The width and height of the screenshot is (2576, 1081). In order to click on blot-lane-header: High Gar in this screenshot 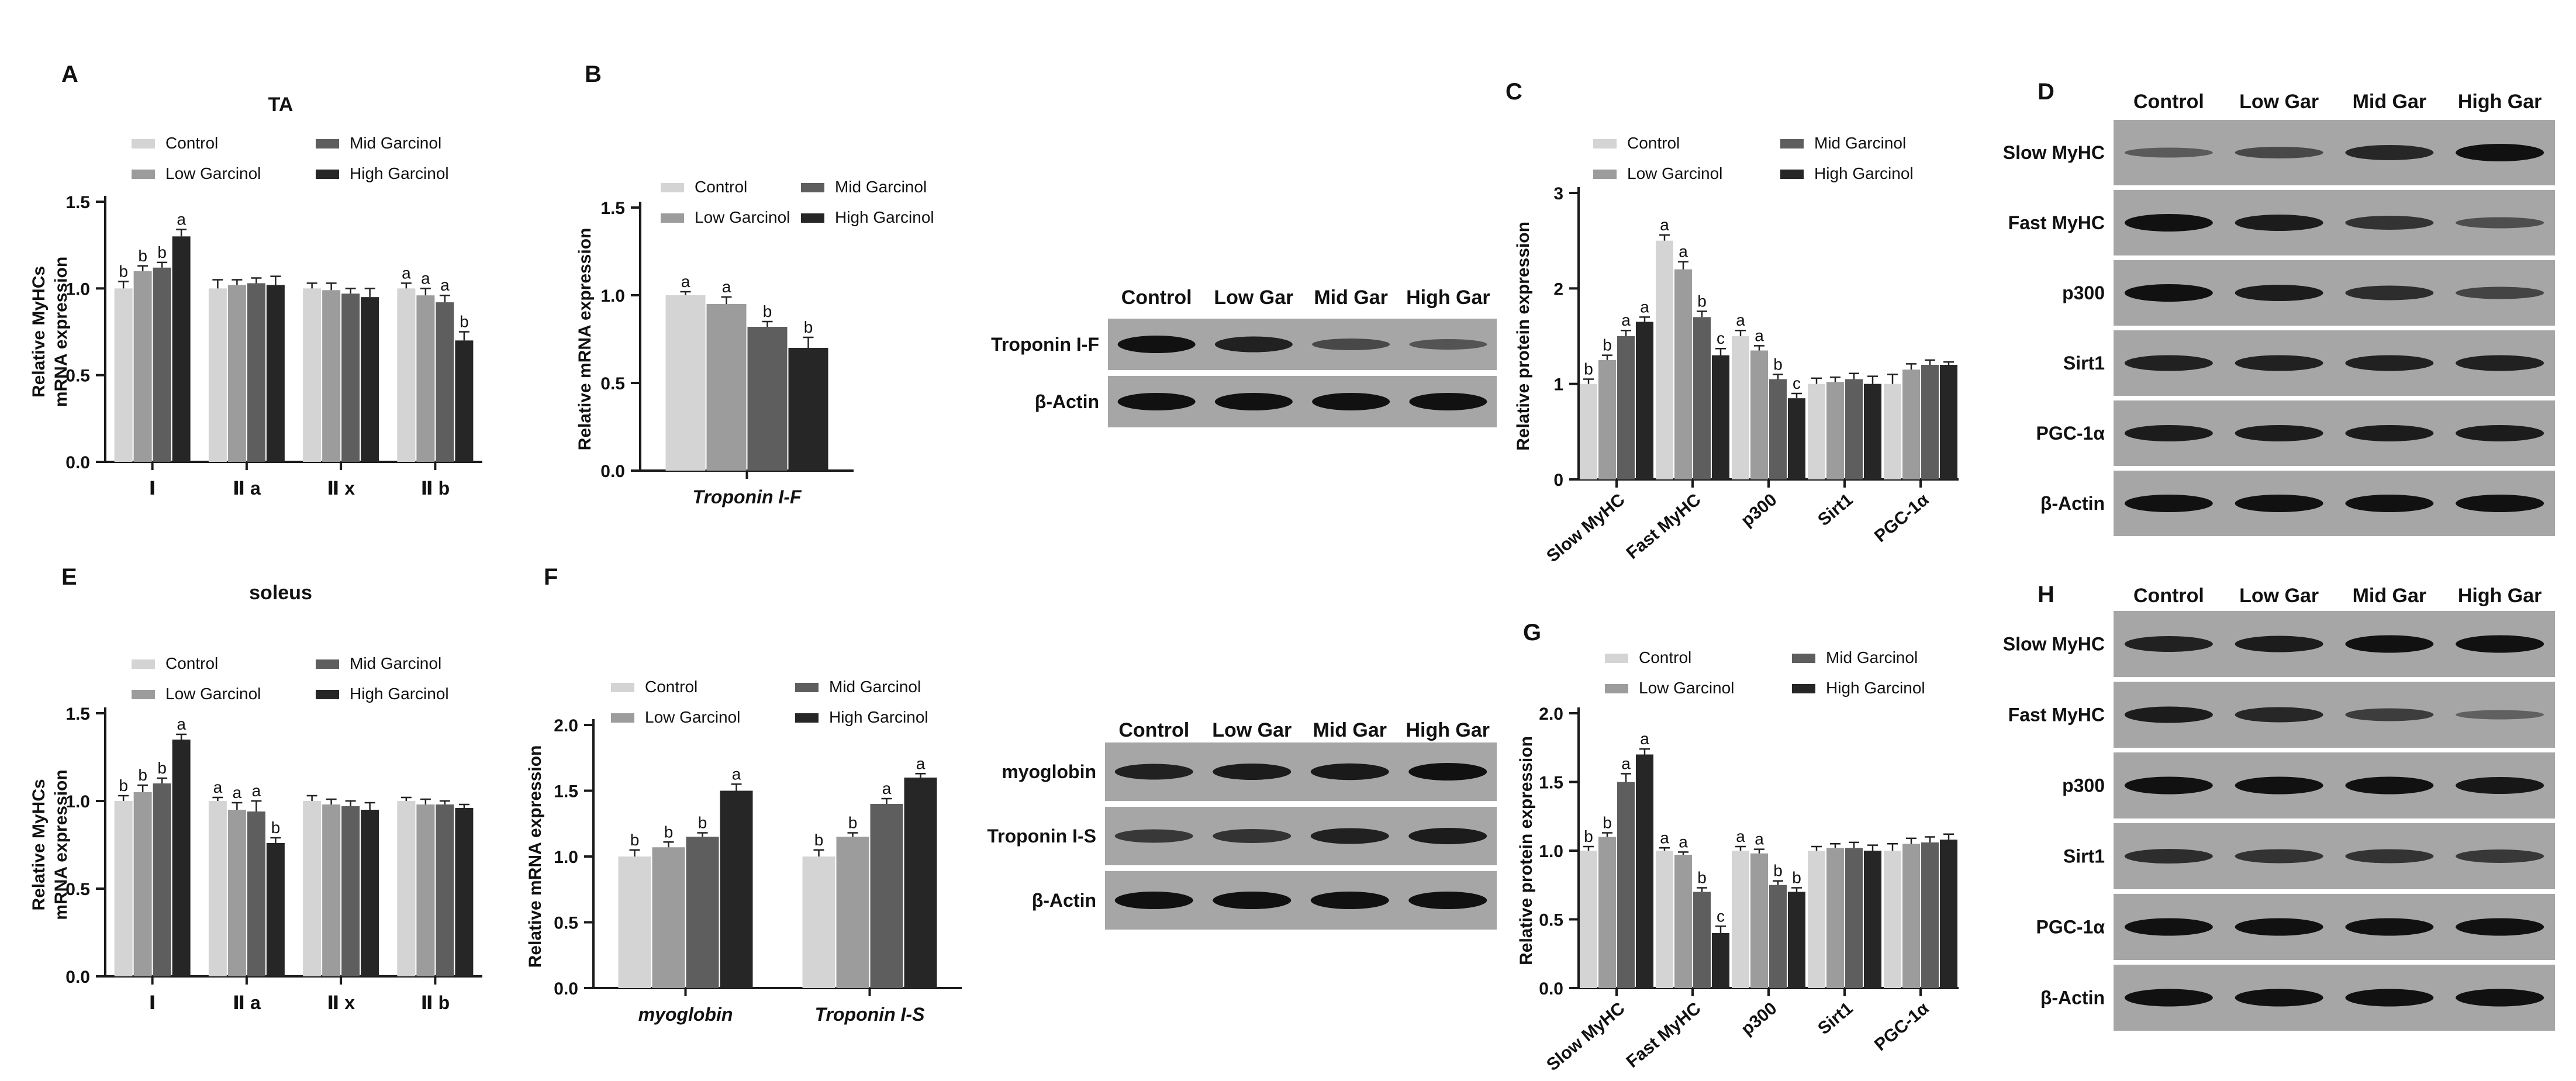, I will do `click(1448, 730)`.